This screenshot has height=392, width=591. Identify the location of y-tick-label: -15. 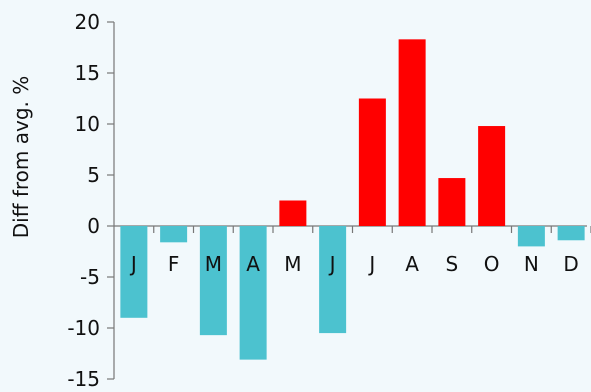
(83, 379).